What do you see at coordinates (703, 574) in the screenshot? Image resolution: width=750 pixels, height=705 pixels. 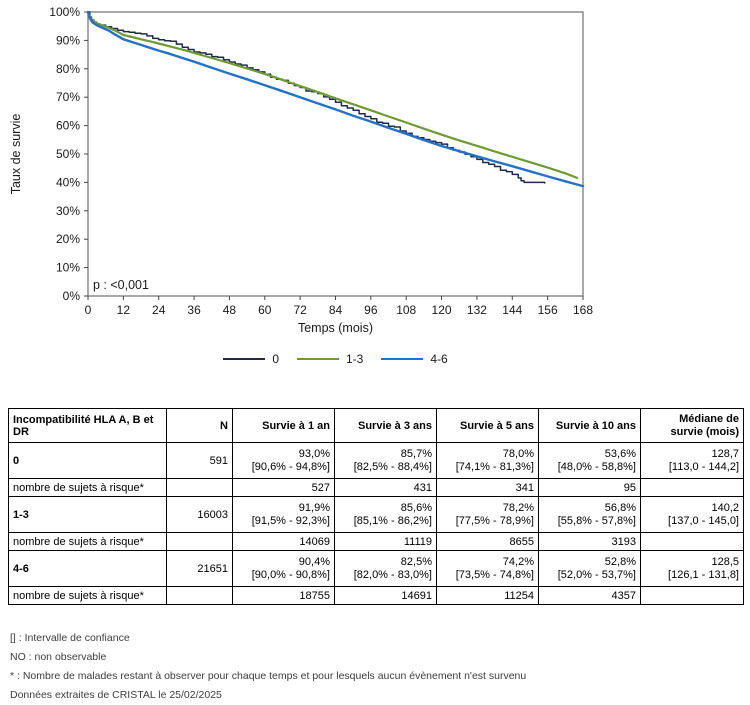 I see `confidence-interval: [126,1 - 131,8]` at bounding box center [703, 574].